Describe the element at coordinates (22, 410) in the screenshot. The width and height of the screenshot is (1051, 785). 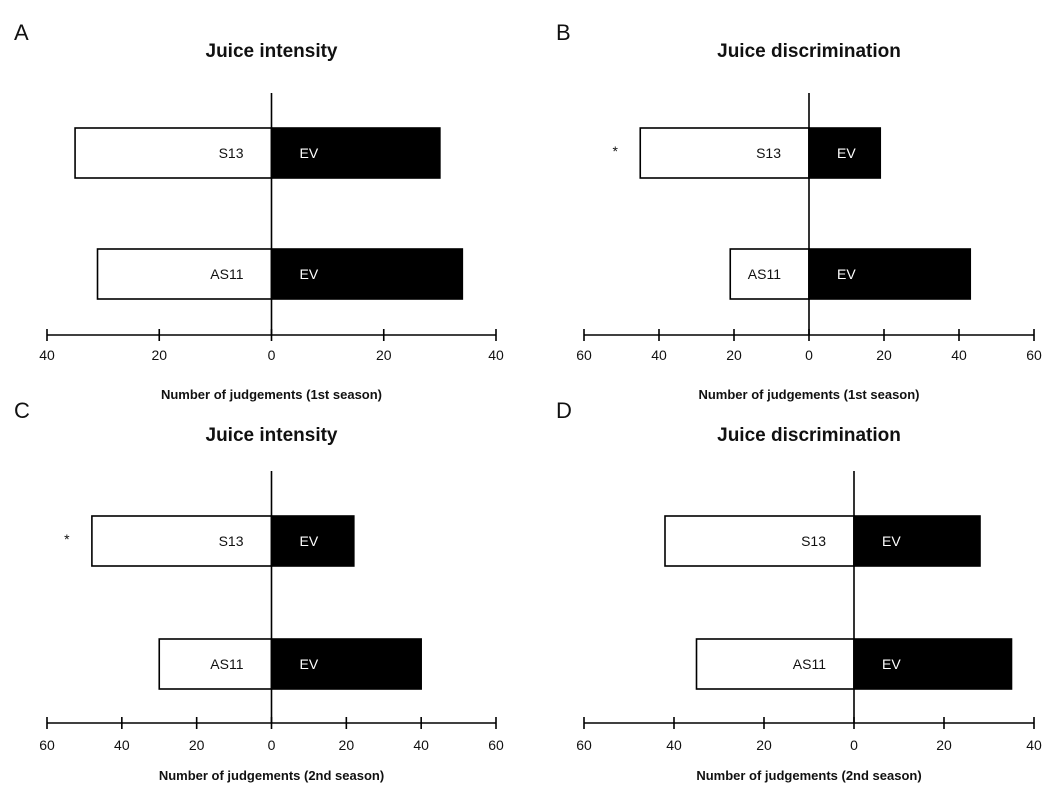
I see `panel-letter: C` at that location.